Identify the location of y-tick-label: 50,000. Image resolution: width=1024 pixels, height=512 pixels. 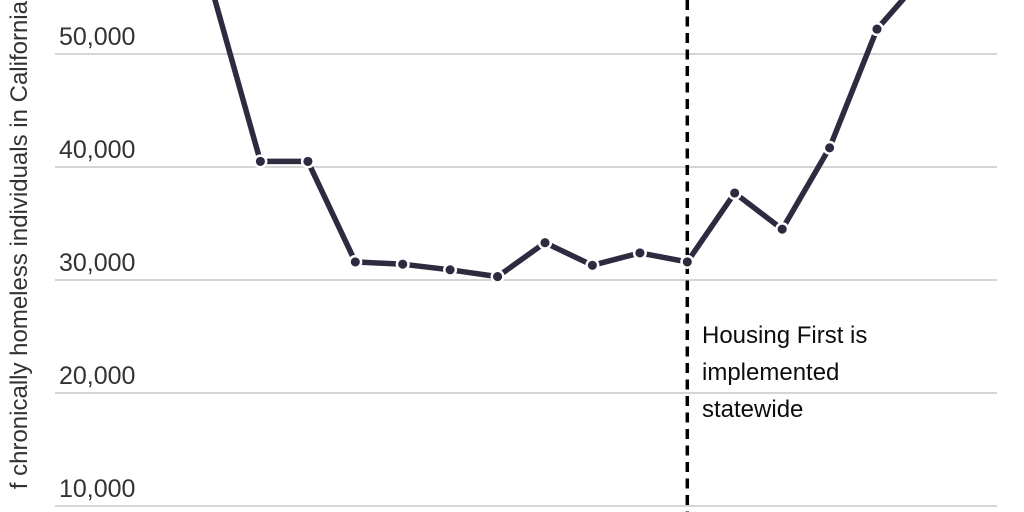
(97, 37).